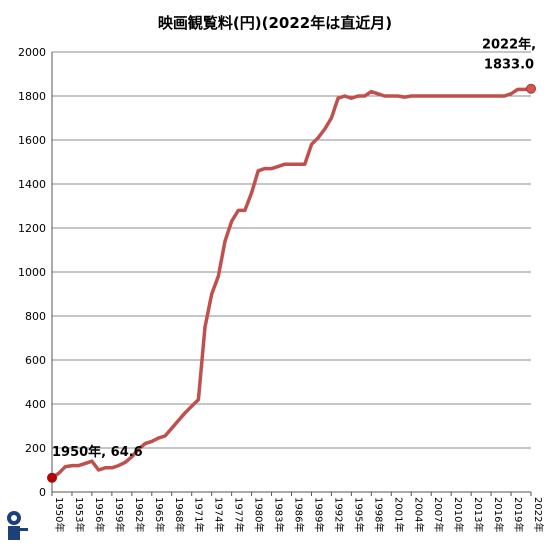  What do you see at coordinates (478, 514) in the screenshot?
I see `x-tick-label: 2013年` at bounding box center [478, 514].